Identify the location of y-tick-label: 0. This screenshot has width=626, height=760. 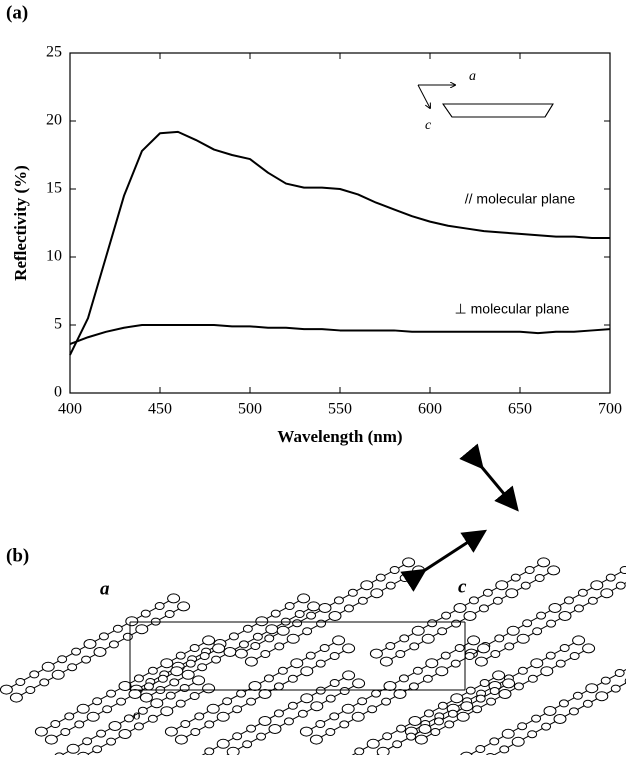
(58, 392).